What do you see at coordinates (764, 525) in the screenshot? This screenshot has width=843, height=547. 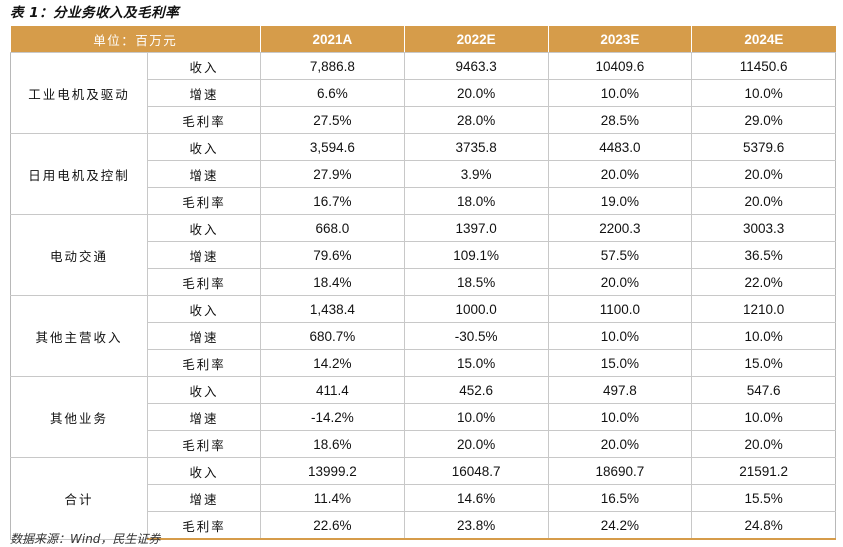 I see `value-cell: 24.8%` at bounding box center [764, 525].